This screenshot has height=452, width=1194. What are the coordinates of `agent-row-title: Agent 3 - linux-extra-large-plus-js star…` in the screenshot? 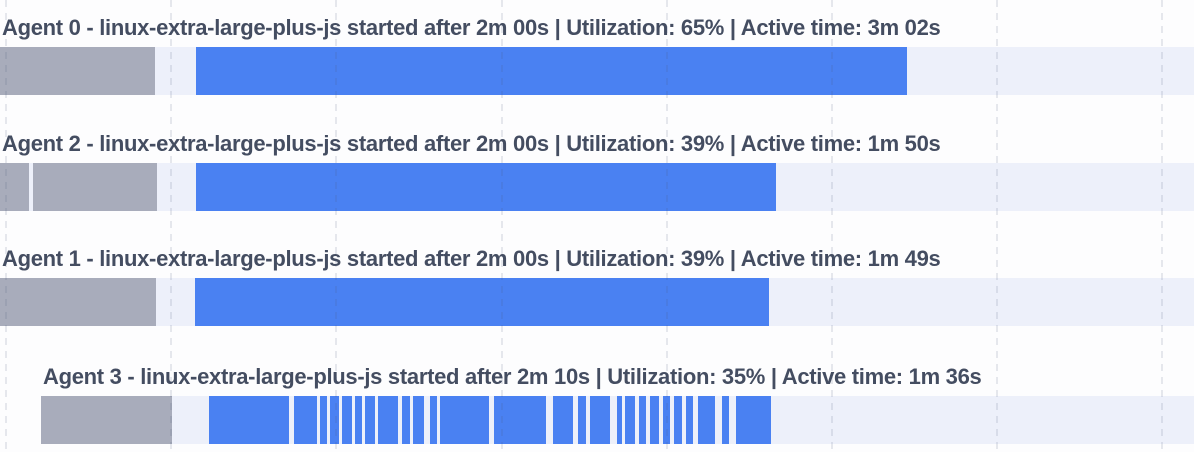 It's located at (512, 376).